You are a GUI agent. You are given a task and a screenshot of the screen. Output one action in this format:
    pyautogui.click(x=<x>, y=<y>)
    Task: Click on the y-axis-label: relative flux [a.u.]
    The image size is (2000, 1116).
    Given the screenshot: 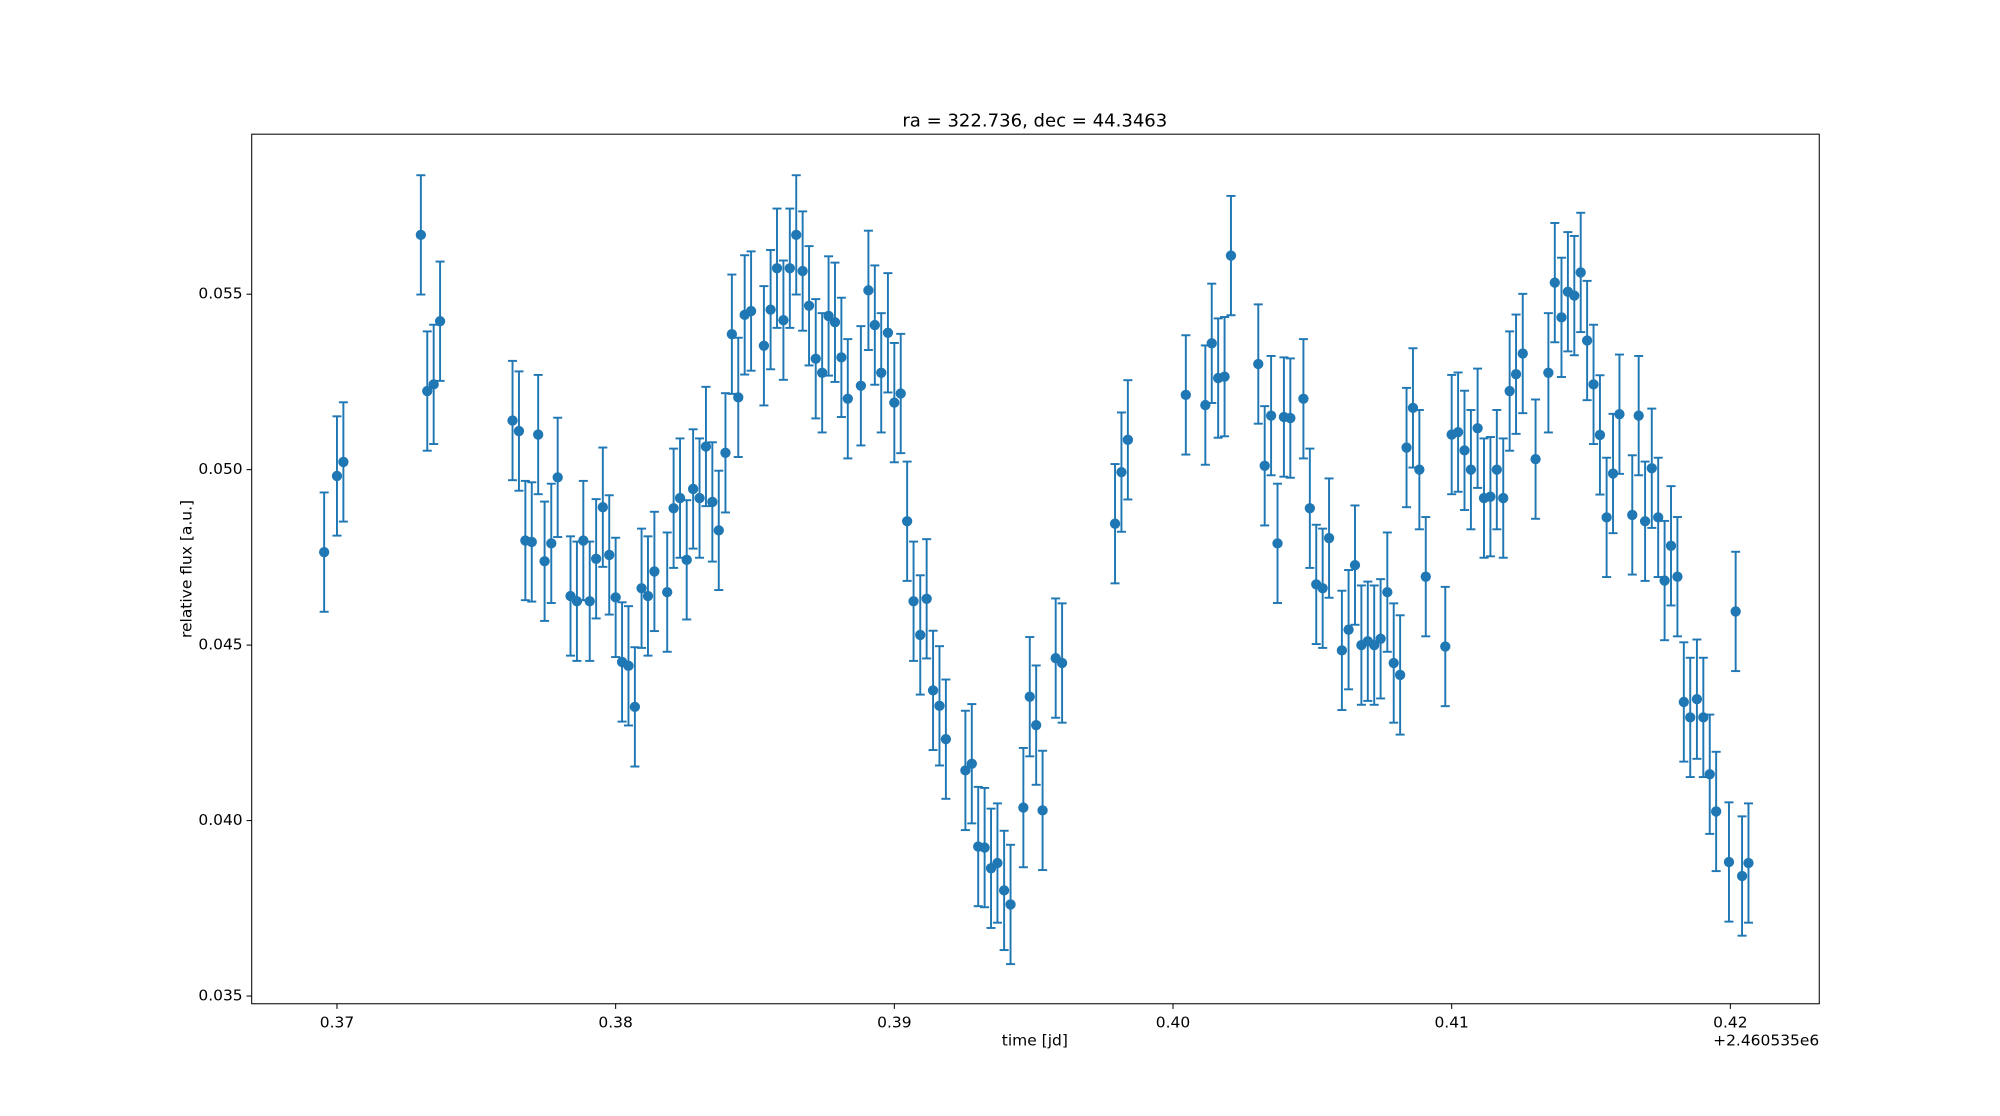 What is the action you would take?
    pyautogui.click(x=187, y=569)
    